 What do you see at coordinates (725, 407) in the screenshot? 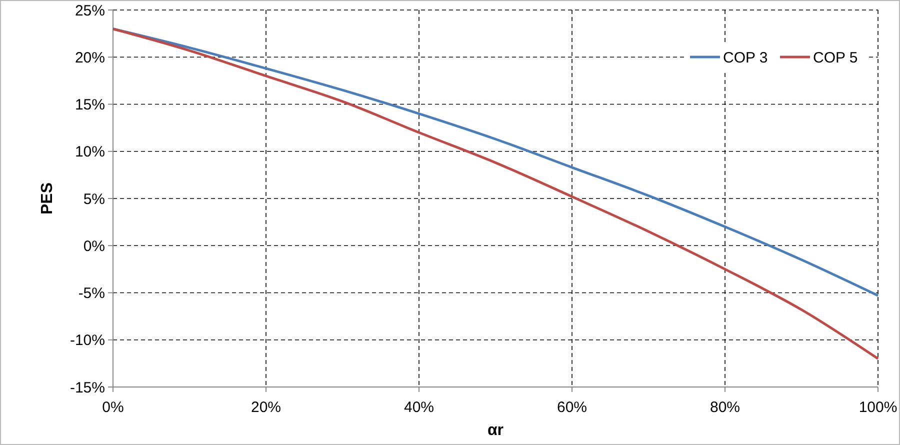
I see `x-tick-label: 80%` at bounding box center [725, 407].